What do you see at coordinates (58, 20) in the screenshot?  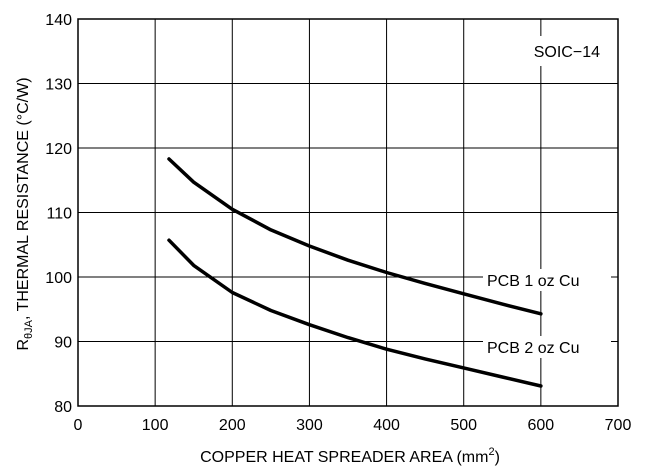 I see `y-tick-label: 140` at bounding box center [58, 20].